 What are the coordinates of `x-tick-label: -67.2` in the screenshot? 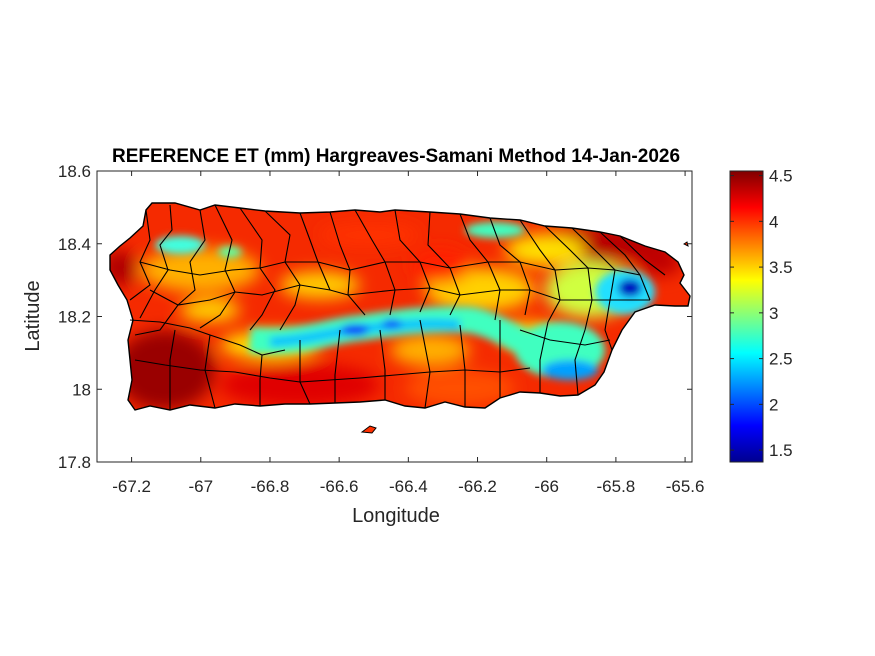 It's located at (131, 486).